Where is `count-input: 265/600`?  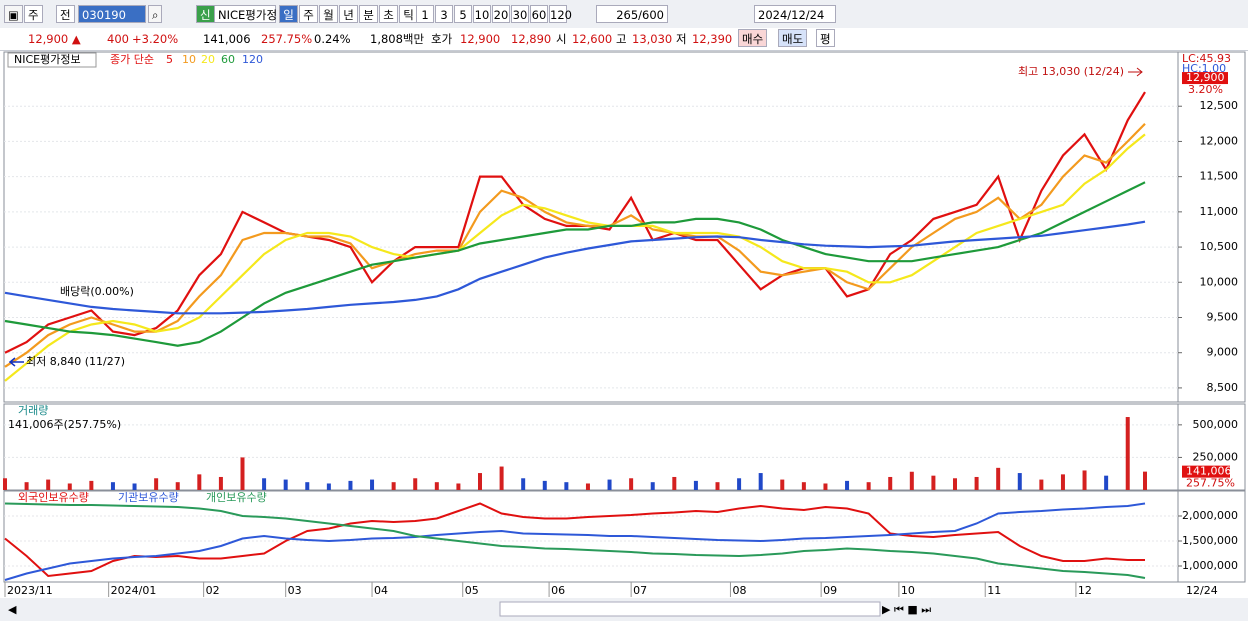
count-input: 265/600 is located at coordinates (632, 14).